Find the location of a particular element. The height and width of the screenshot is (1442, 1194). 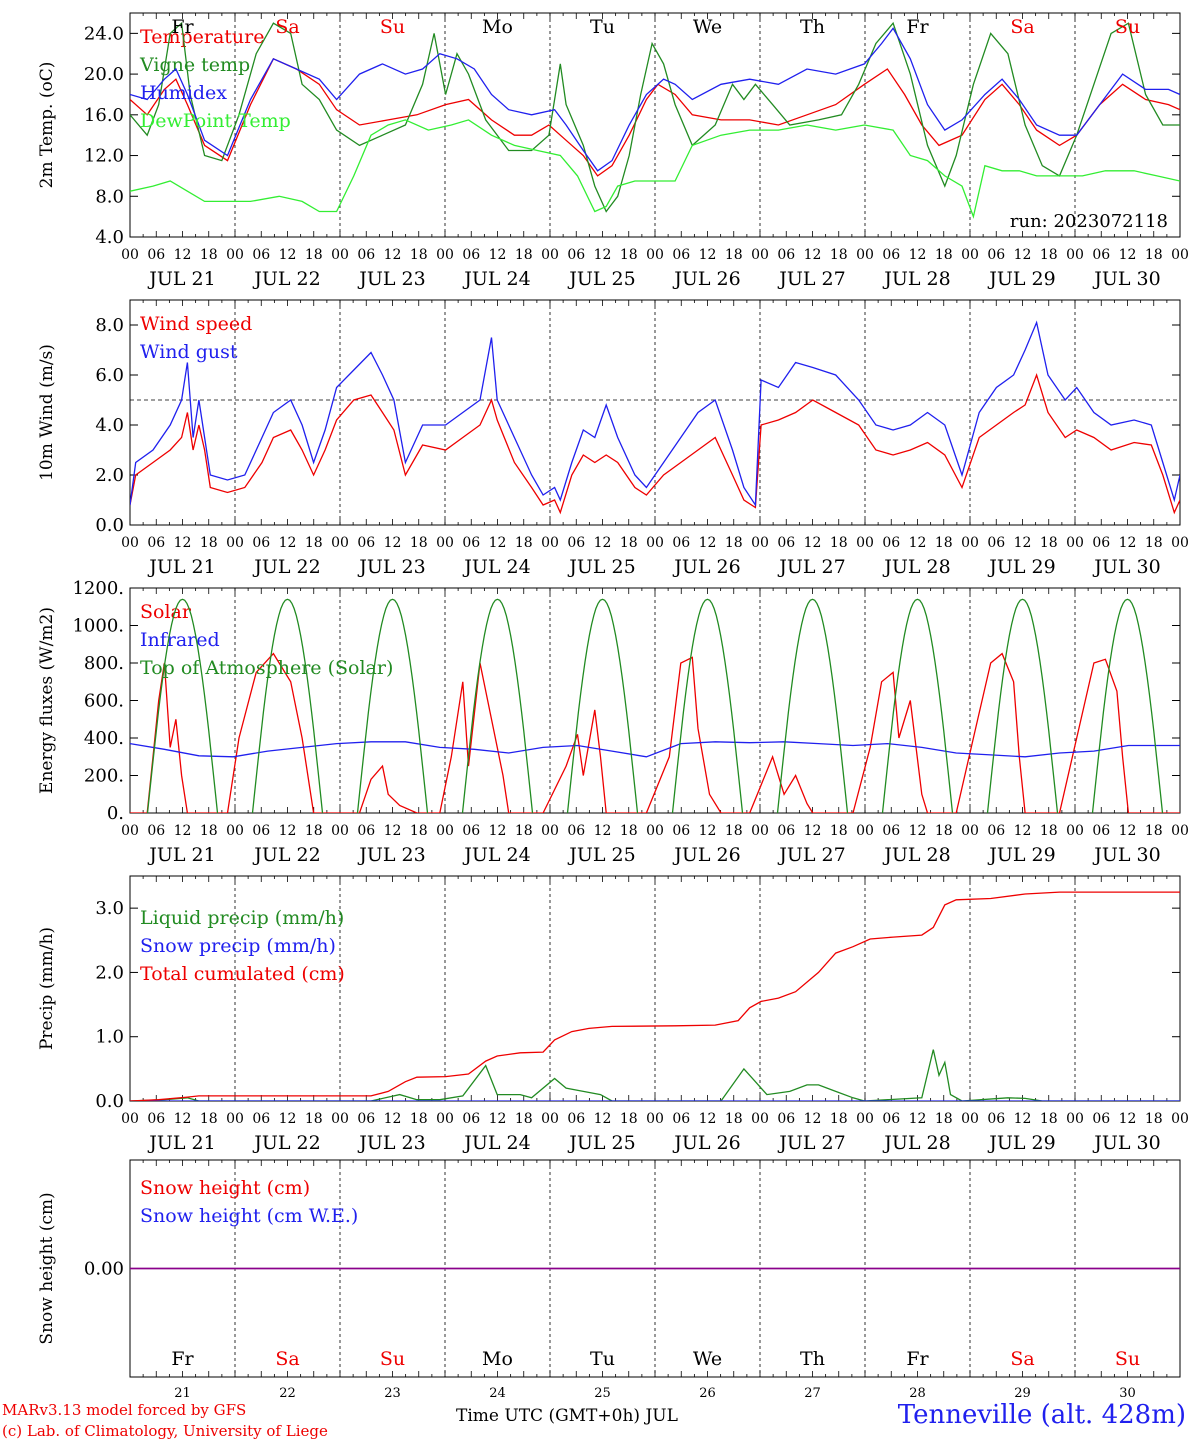

y-tick-label: 0.0 is located at coordinates (109, 525).